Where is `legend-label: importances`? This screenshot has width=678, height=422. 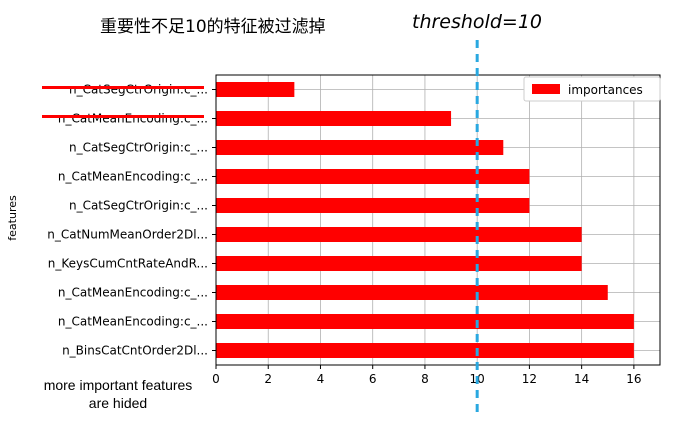 legend-label: importances is located at coordinates (605, 90).